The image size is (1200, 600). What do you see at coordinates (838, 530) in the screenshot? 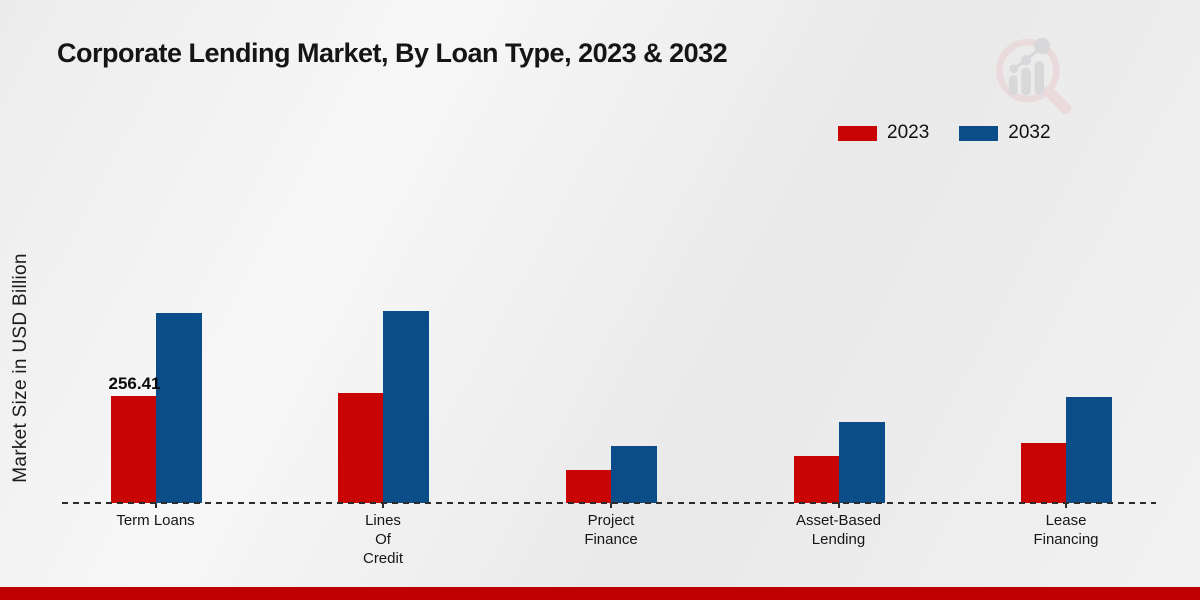
I see `x-axis-category-label: Asset-Based Lending` at bounding box center [838, 530].